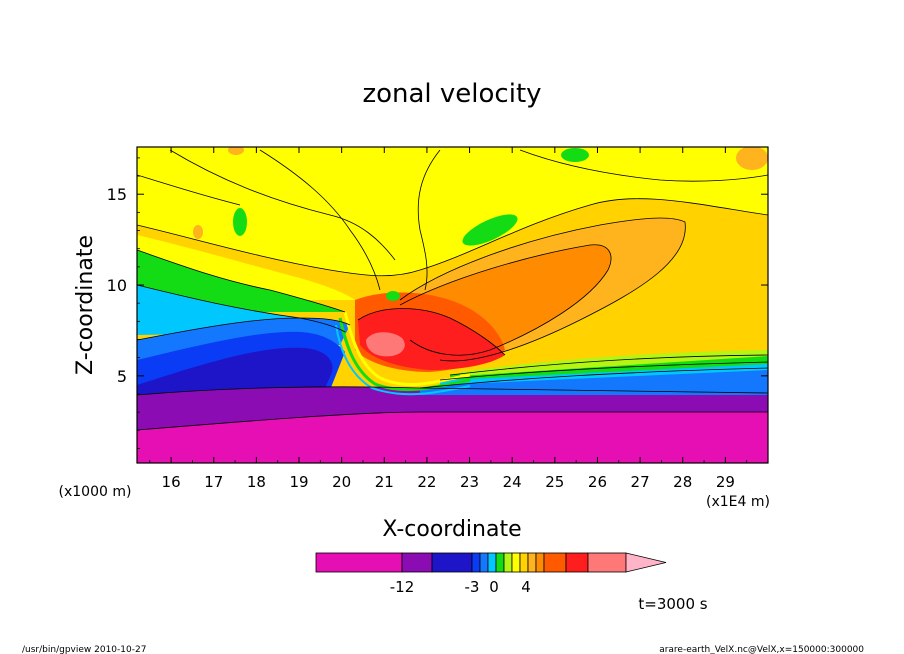 This screenshot has width=904, height=654. What do you see at coordinates (672, 604) in the screenshot?
I see `time-annotation: t=3000 s` at bounding box center [672, 604].